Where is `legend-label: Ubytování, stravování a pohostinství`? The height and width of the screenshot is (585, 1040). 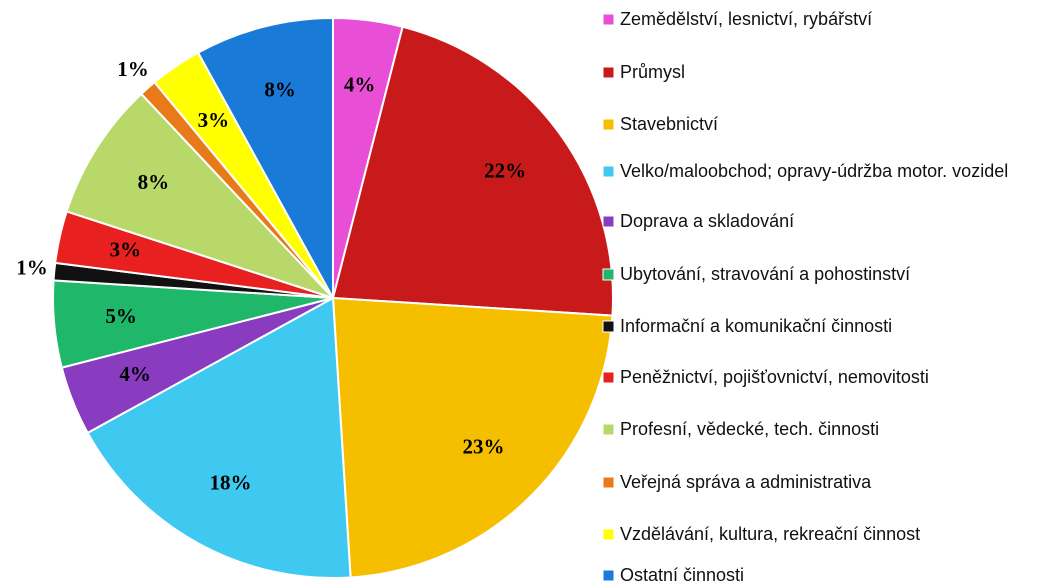 legend-label: Ubytování, stravování a pohostinství is located at coordinates (765, 274).